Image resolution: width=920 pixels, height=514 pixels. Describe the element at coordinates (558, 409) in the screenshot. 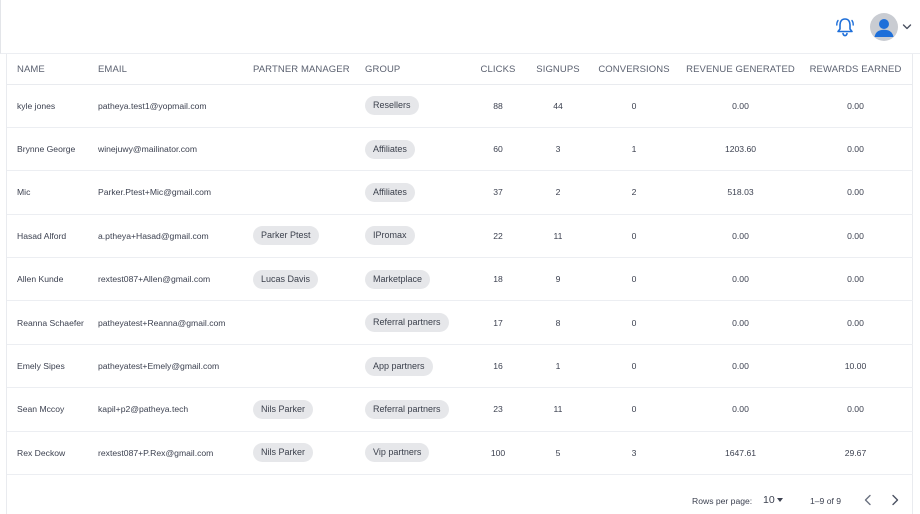

I see `cell-signups: 11` at that location.